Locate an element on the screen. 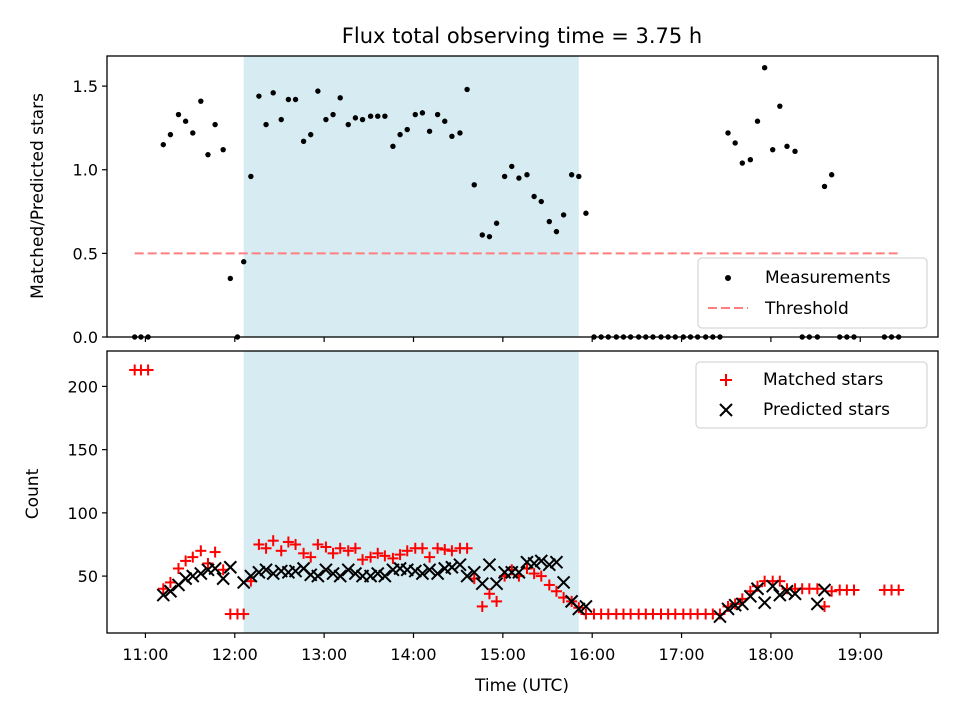  legend-matched-marker is located at coordinates (726, 380).